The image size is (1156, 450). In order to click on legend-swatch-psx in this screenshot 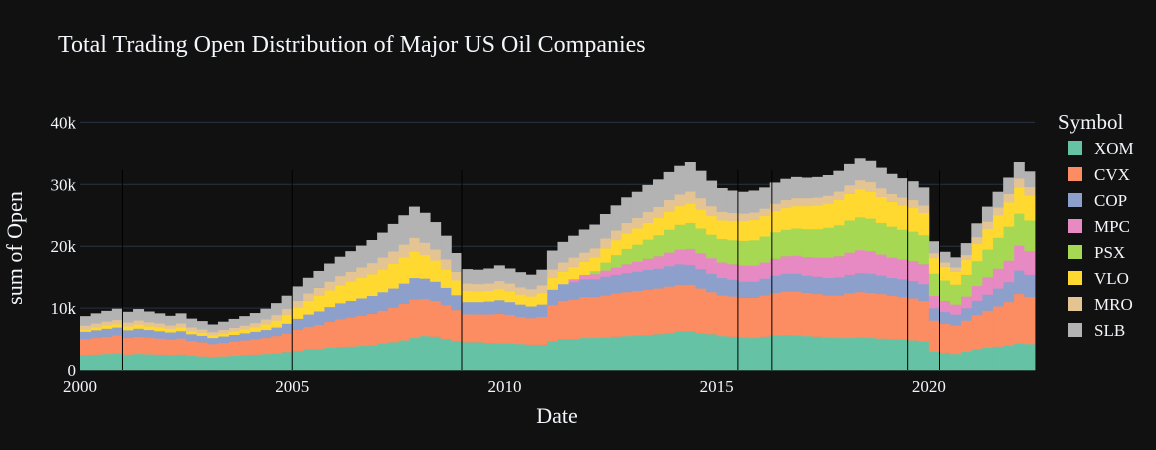, I will do `click(1075, 252)`.